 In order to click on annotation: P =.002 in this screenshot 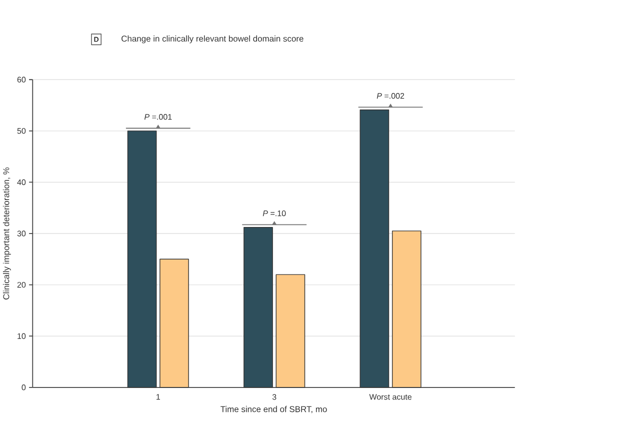, I will do `click(390, 95)`.